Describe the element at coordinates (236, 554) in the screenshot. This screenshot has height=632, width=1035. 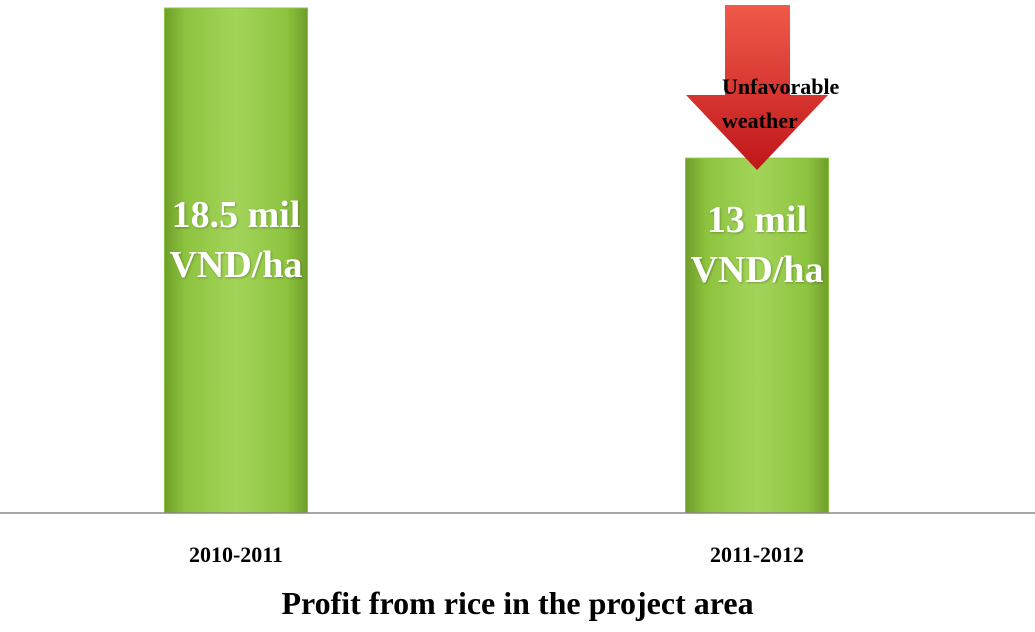
I see `x-tick-label: 2010-2011` at that location.